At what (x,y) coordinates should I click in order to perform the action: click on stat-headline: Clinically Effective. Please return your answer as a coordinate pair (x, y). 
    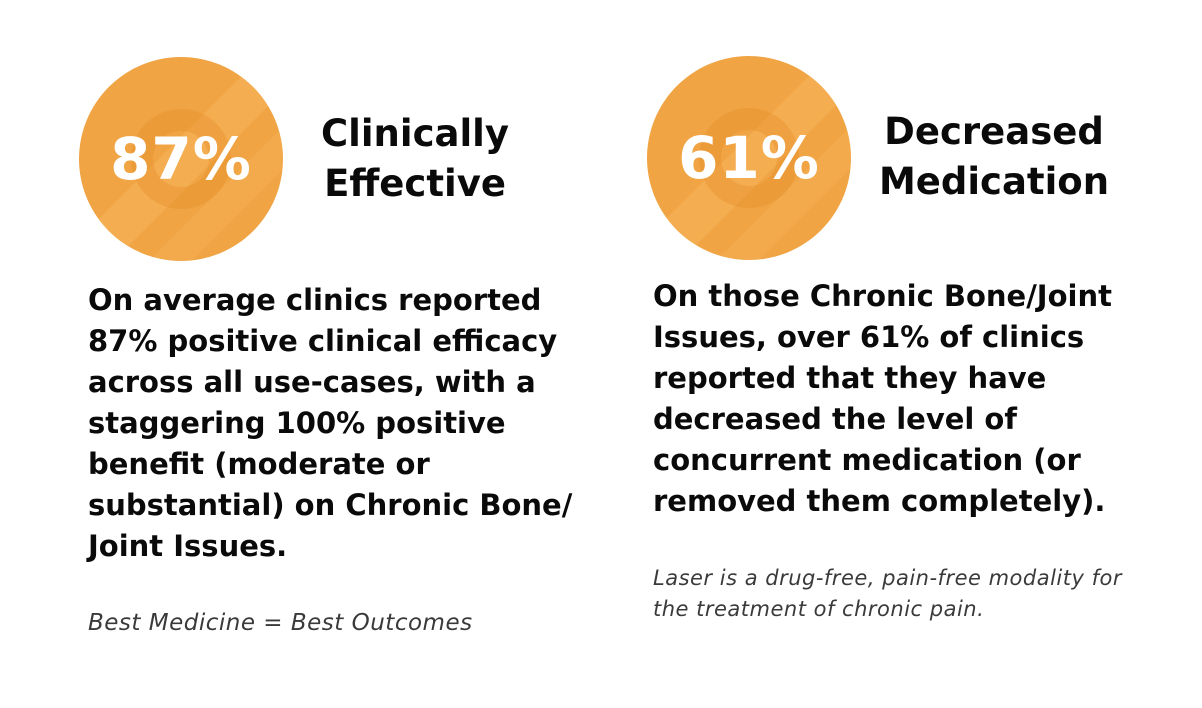
    Looking at the image, I should click on (415, 158).